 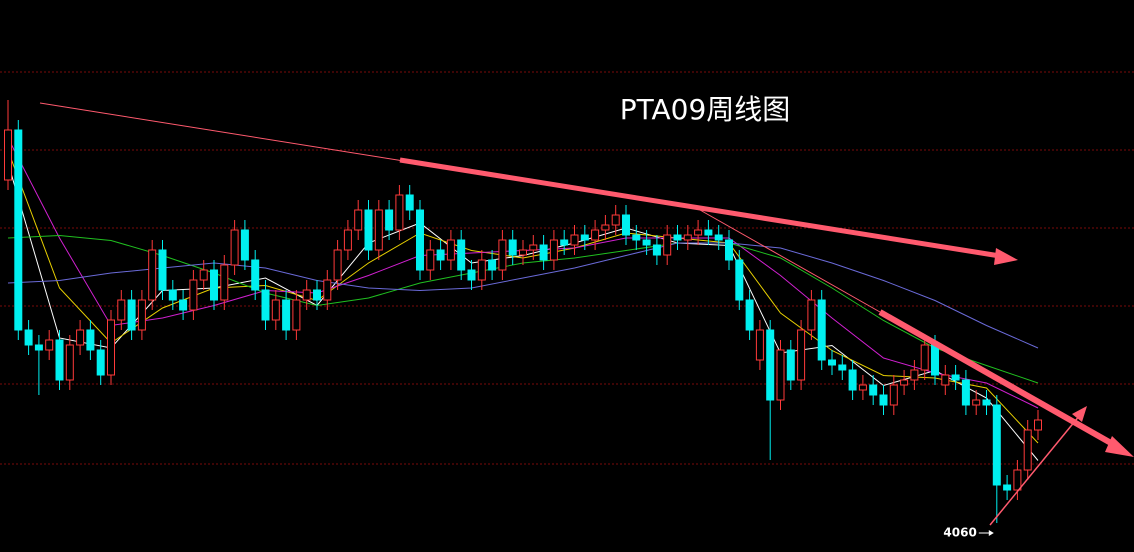 I want to click on trend-line-thin, so click(x=790, y=261).